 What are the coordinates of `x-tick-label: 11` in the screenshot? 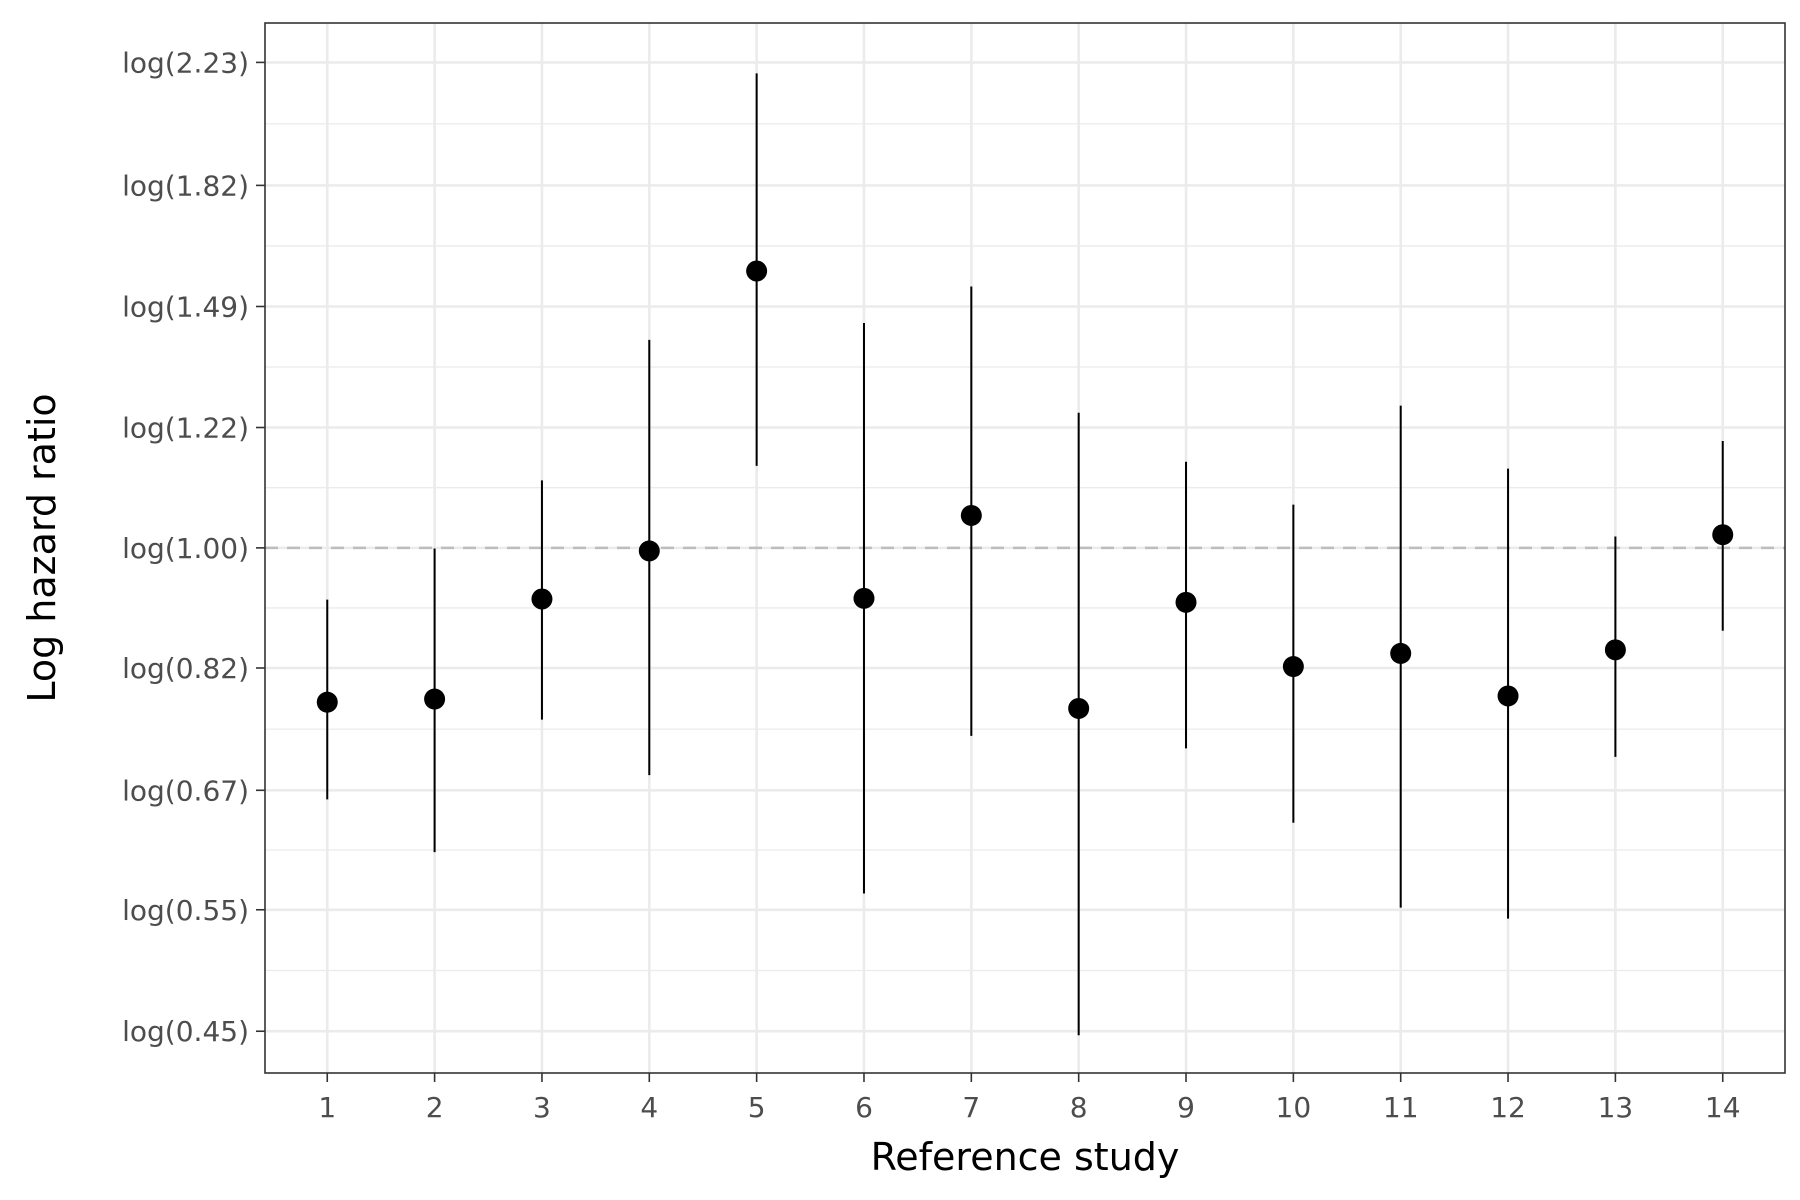 It's located at (1401, 1107).